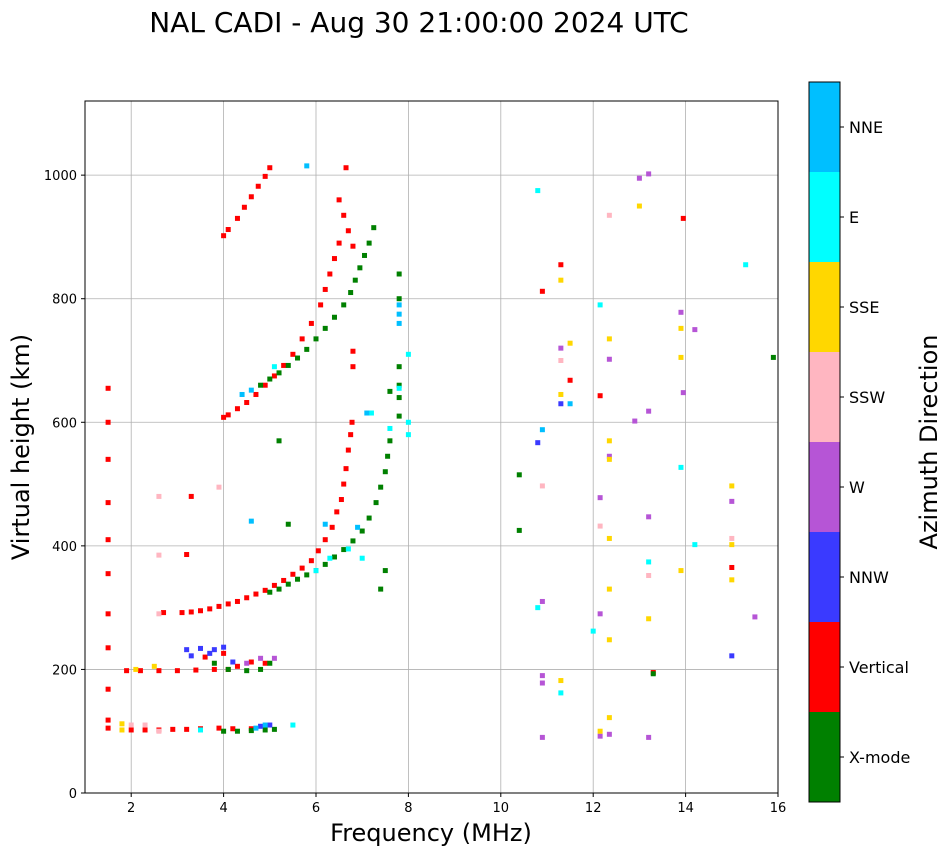 The height and width of the screenshot is (856, 951). What do you see at coordinates (131, 808) in the screenshot?
I see `x-tick-label: 2` at bounding box center [131, 808].